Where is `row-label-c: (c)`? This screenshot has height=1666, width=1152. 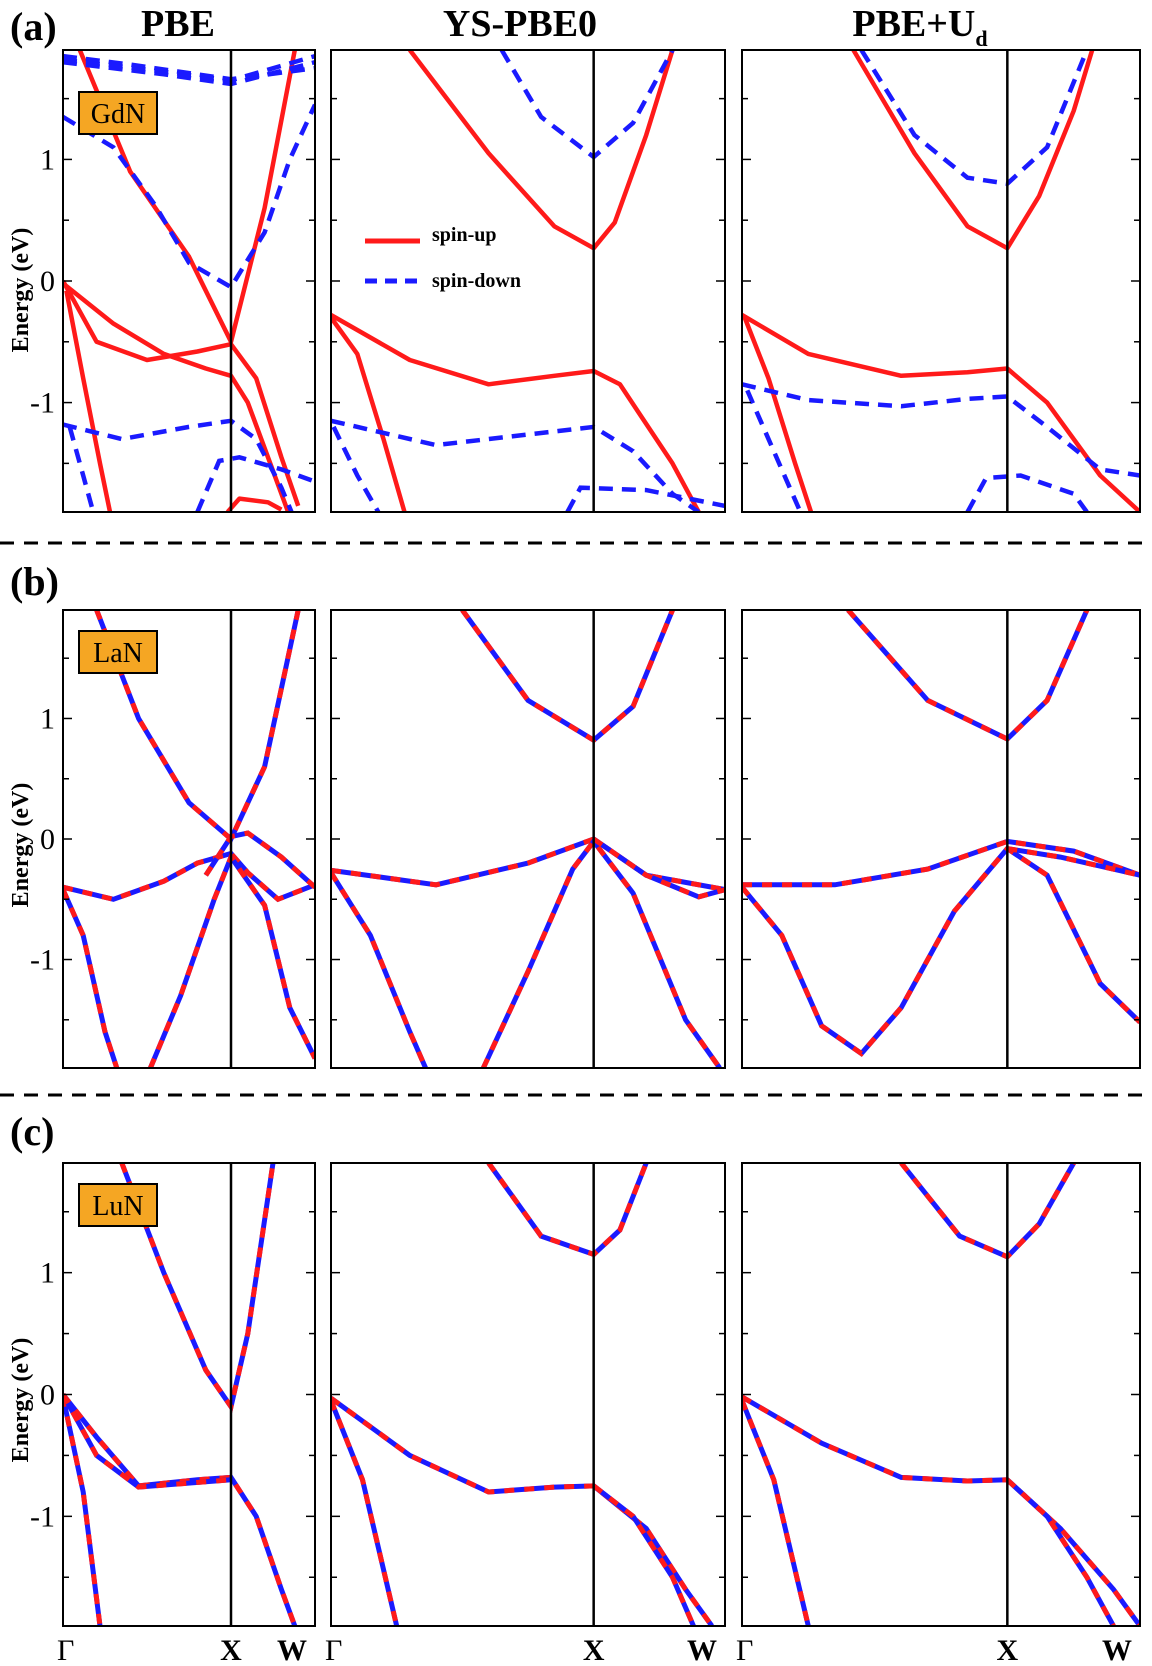 row-label-c: (c) is located at coordinates (32, 1131).